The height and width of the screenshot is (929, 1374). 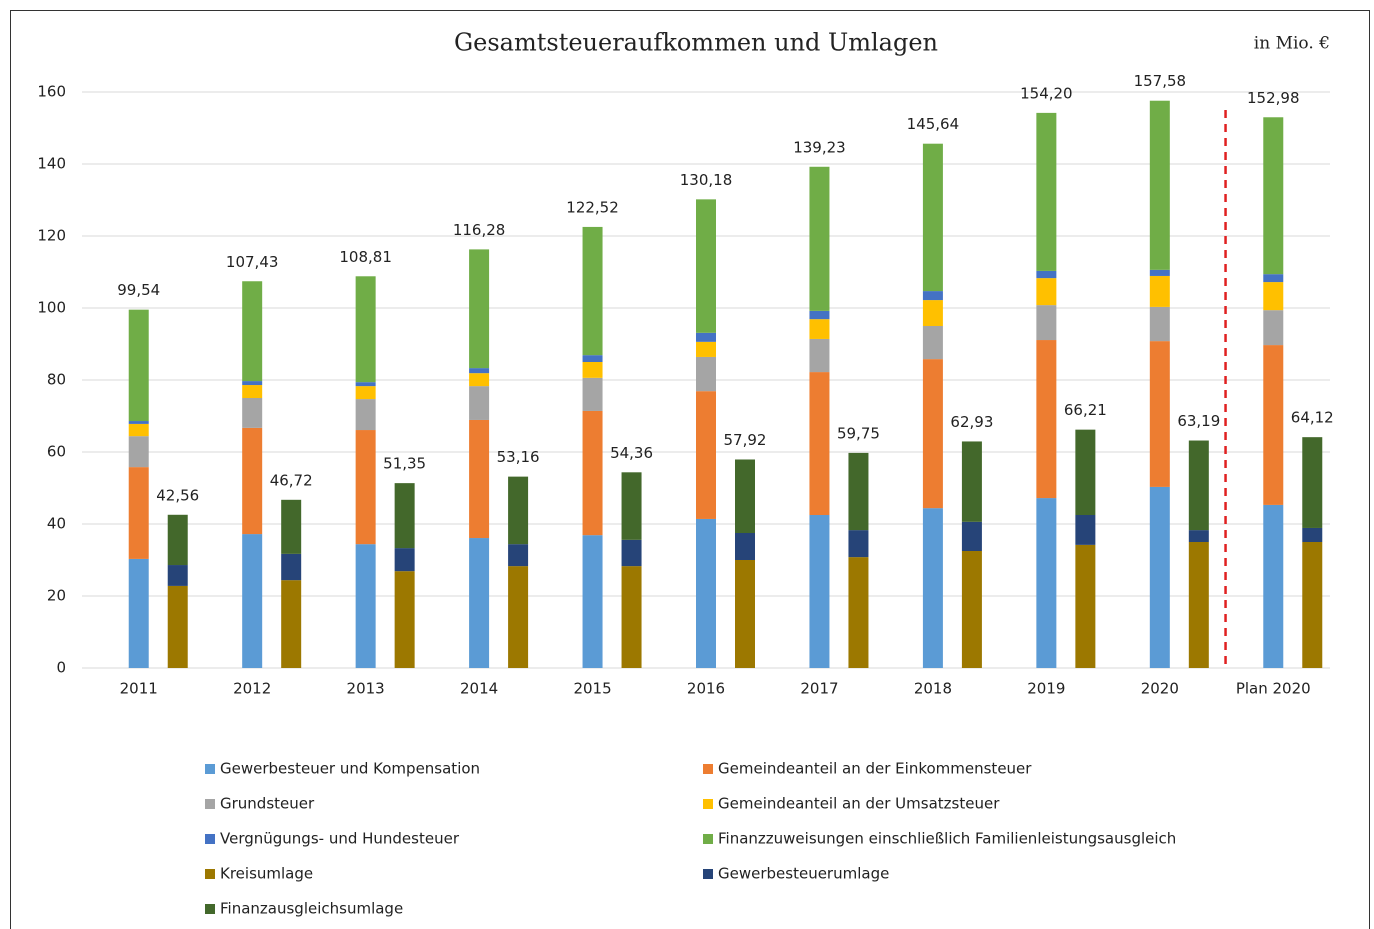 What do you see at coordinates (350, 769) in the screenshot?
I see `legend-label: Gewerbesteuer und Kompensation` at bounding box center [350, 769].